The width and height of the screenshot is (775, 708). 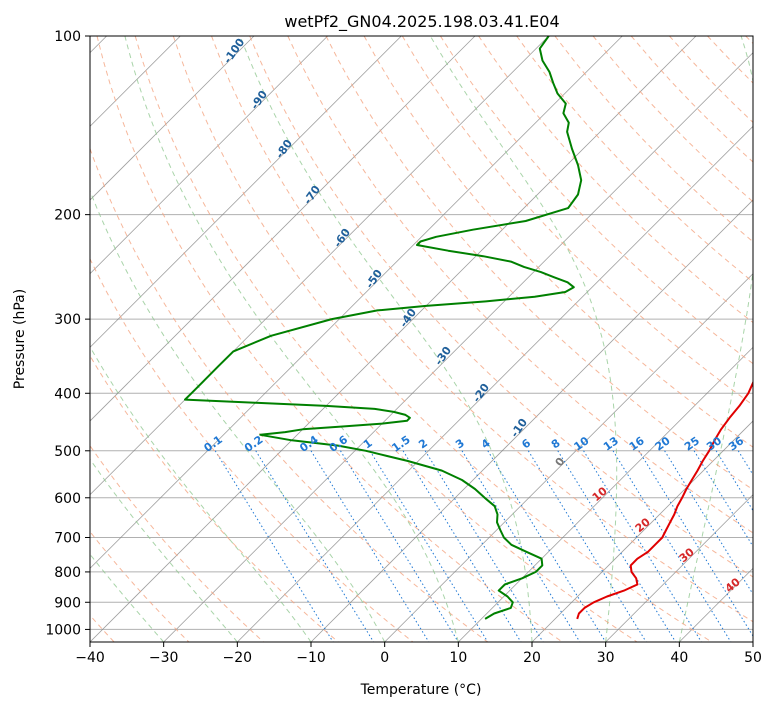 What do you see at coordinates (462, 546) in the screenshot?
I see `mixing-ratio-line-1.5` at bounding box center [462, 546].